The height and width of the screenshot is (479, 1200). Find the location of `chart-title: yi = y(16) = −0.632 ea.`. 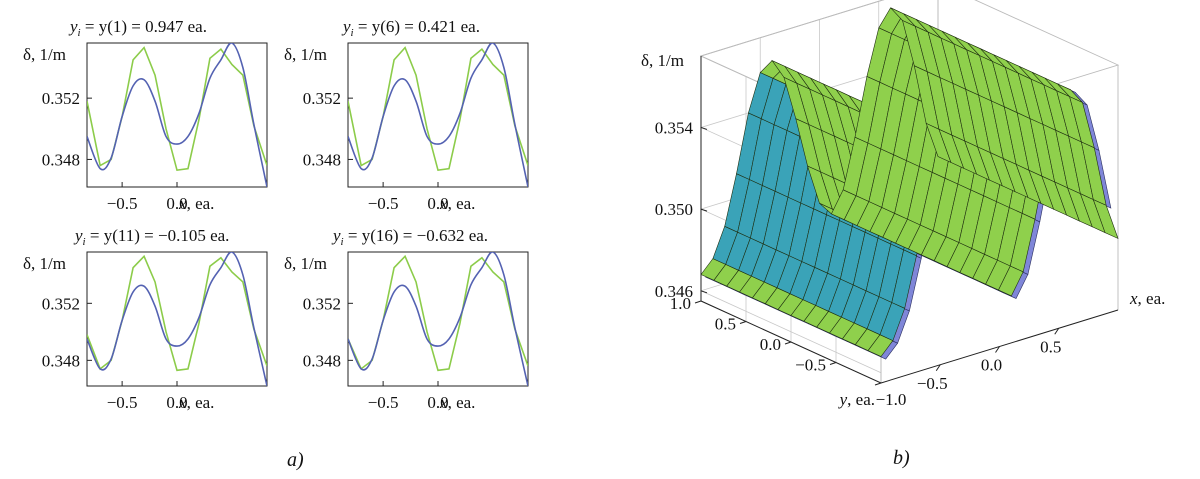

chart-title: yi = y(16) = −0.632 ea. is located at coordinates (409, 237).